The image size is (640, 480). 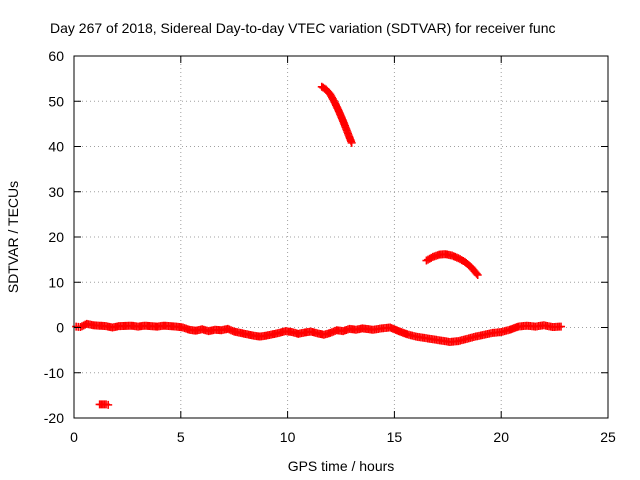 What do you see at coordinates (13, 237) in the screenshot?
I see `y-axis-title: SDTVAR / TECUs` at bounding box center [13, 237].